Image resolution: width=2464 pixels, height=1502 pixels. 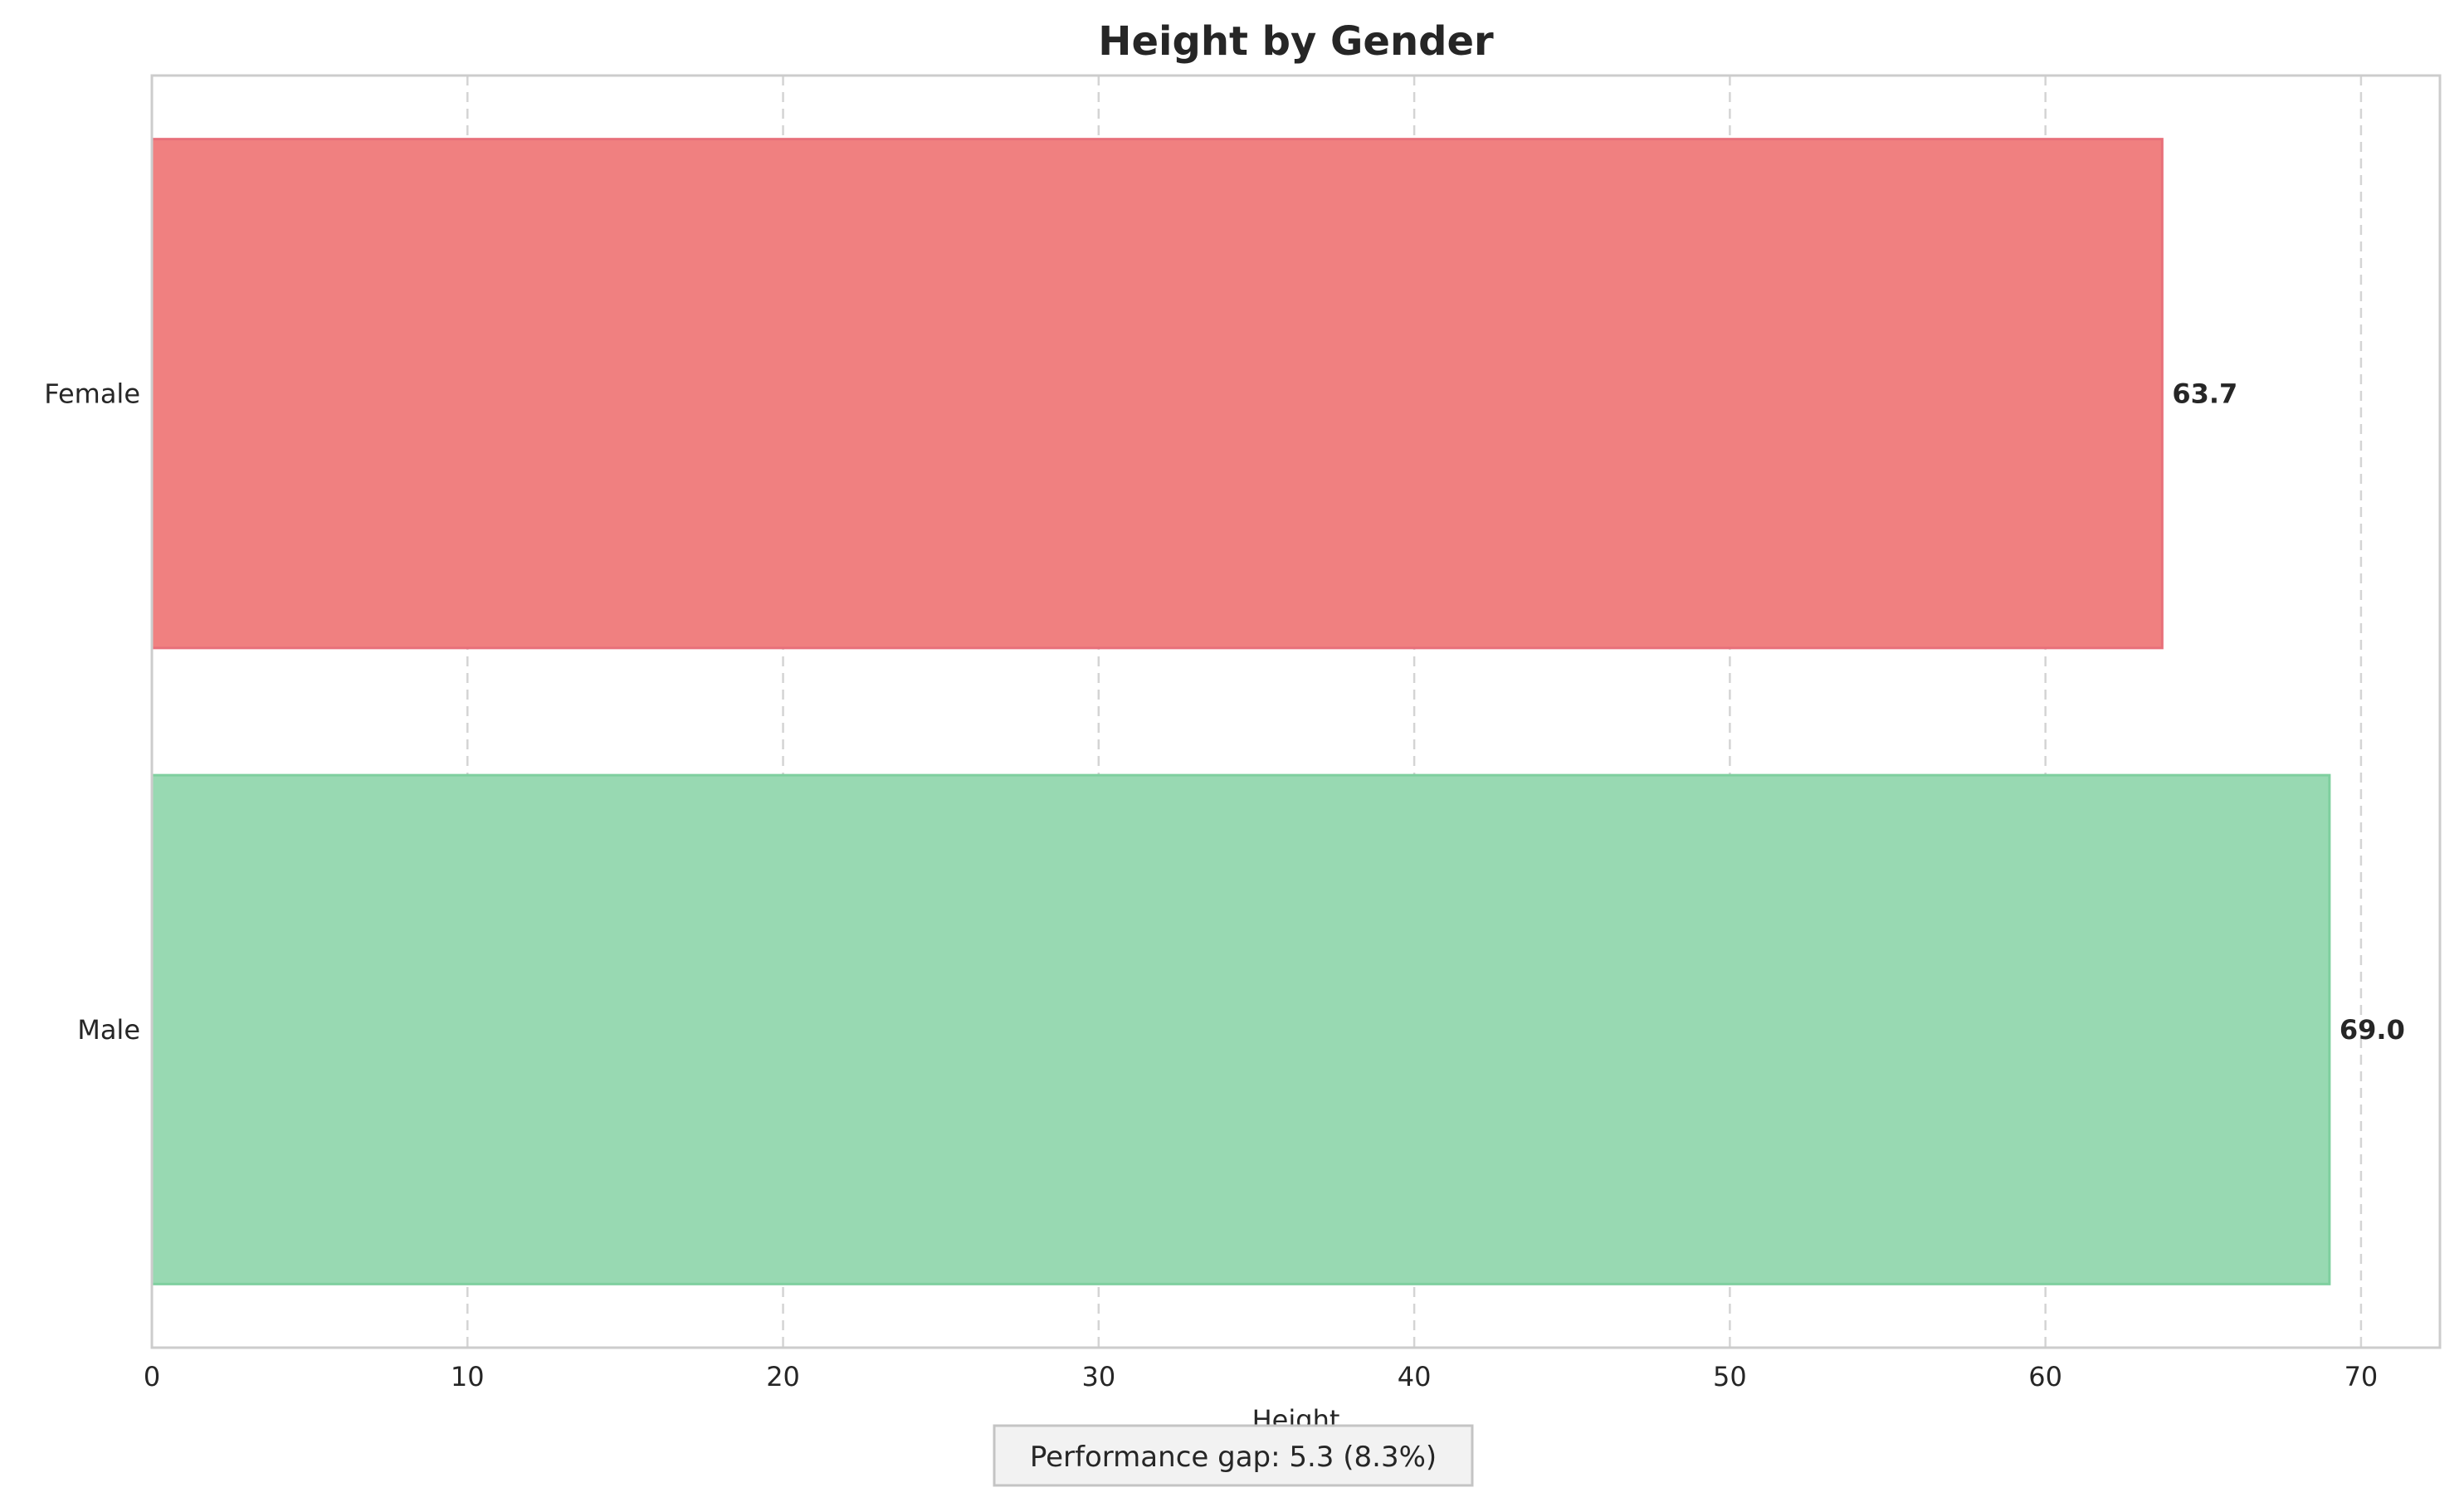 What do you see at coordinates (1261, 1376) in the screenshot?
I see `x-axis-ticks: 0 10 20 30 40 50 60 70` at bounding box center [1261, 1376].